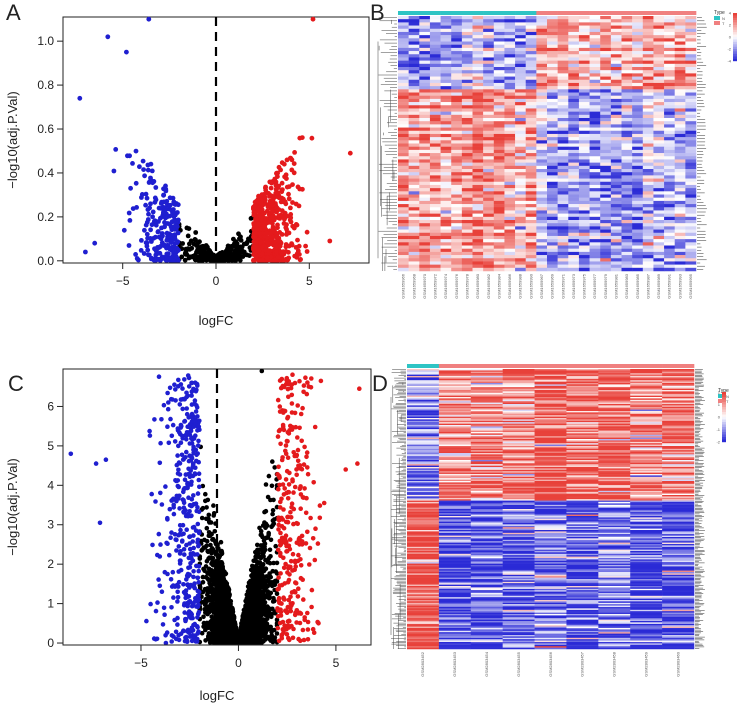  I want to click on column-label: GSM1659973, so click(573, 285).